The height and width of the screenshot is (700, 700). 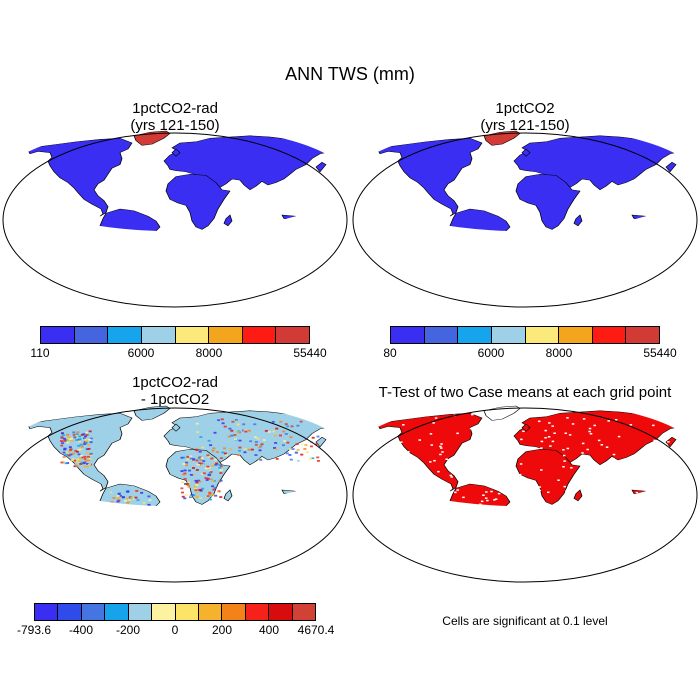 What do you see at coordinates (316, 630) in the screenshot?
I see `colorbar-diff-label-max: 4670.4` at bounding box center [316, 630].